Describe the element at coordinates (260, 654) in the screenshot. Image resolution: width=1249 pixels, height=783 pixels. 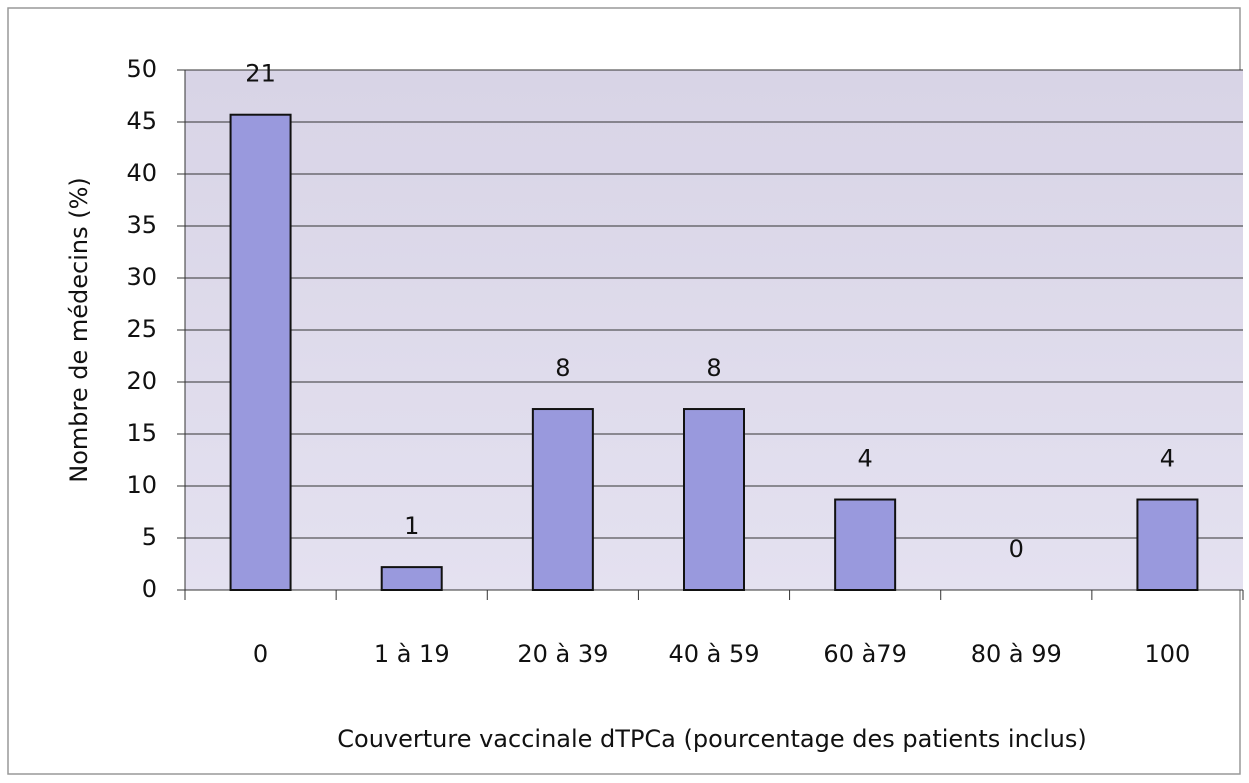
I see `x-tick-label: 0` at that location.